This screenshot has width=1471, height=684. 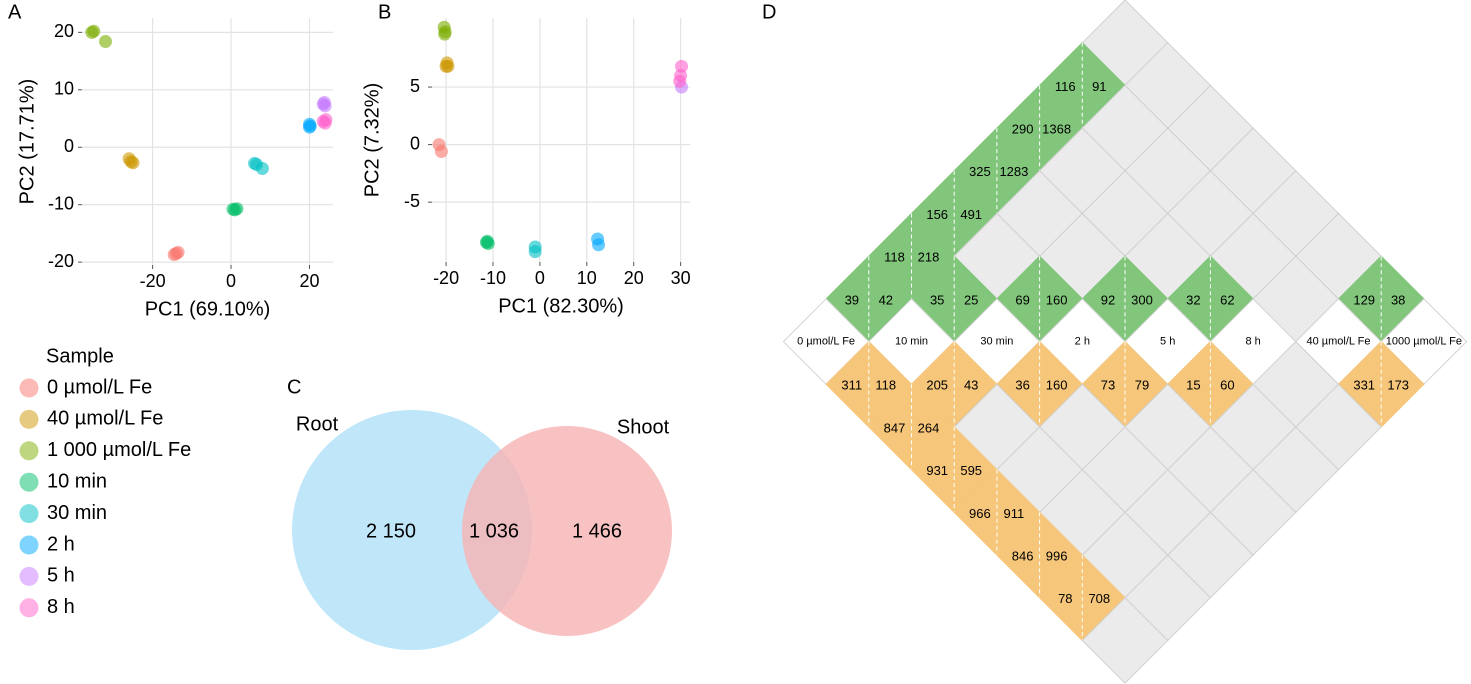 I want to click on cell-value: 38, so click(x=1398, y=299).